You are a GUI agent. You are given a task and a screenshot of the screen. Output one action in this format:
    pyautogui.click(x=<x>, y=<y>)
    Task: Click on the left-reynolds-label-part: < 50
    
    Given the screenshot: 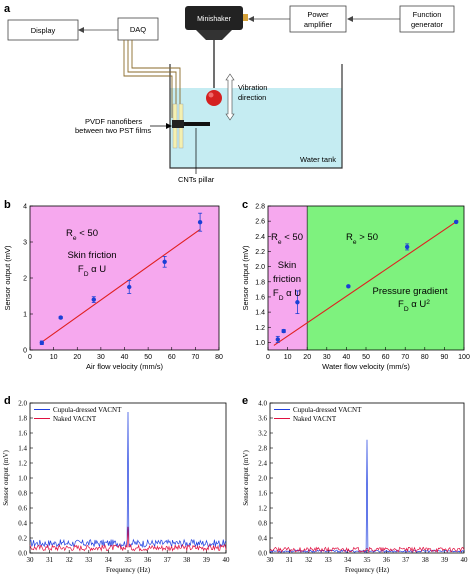 What is the action you would take?
    pyautogui.click(x=292, y=237)
    